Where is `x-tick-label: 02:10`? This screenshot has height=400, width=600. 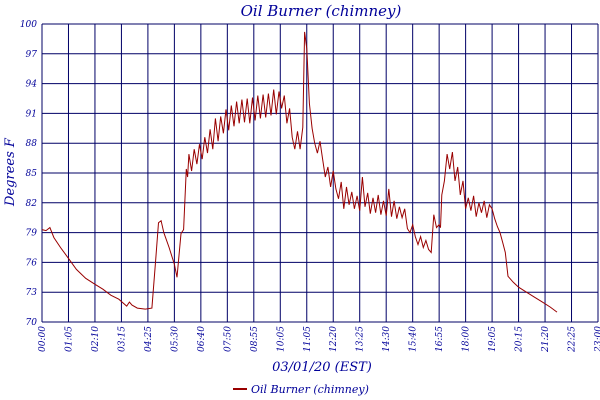
x-tick-label: 02:10 is located at coordinates (96, 339).